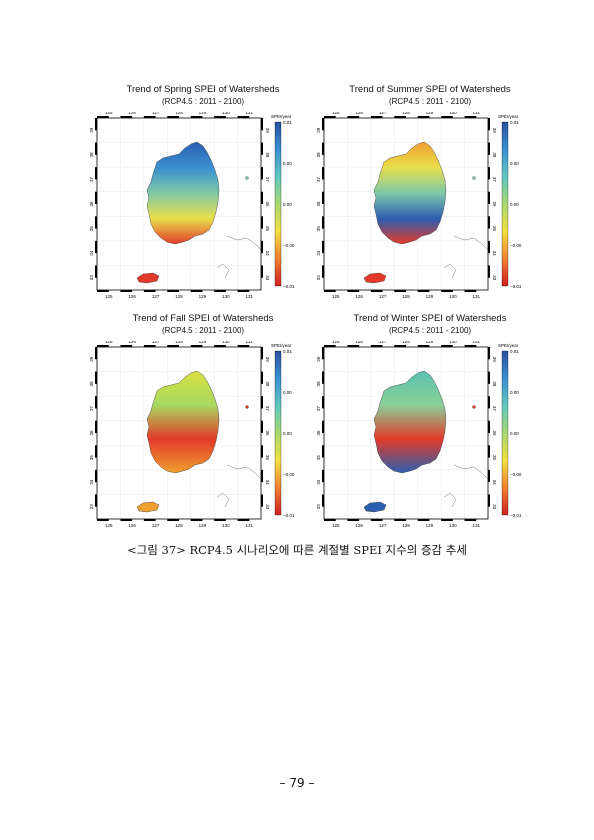 Image resolution: width=594 pixels, height=840 pixels. I want to click on panel-title: Trend of Summer SPEI of Watersheds, so click(430, 89).